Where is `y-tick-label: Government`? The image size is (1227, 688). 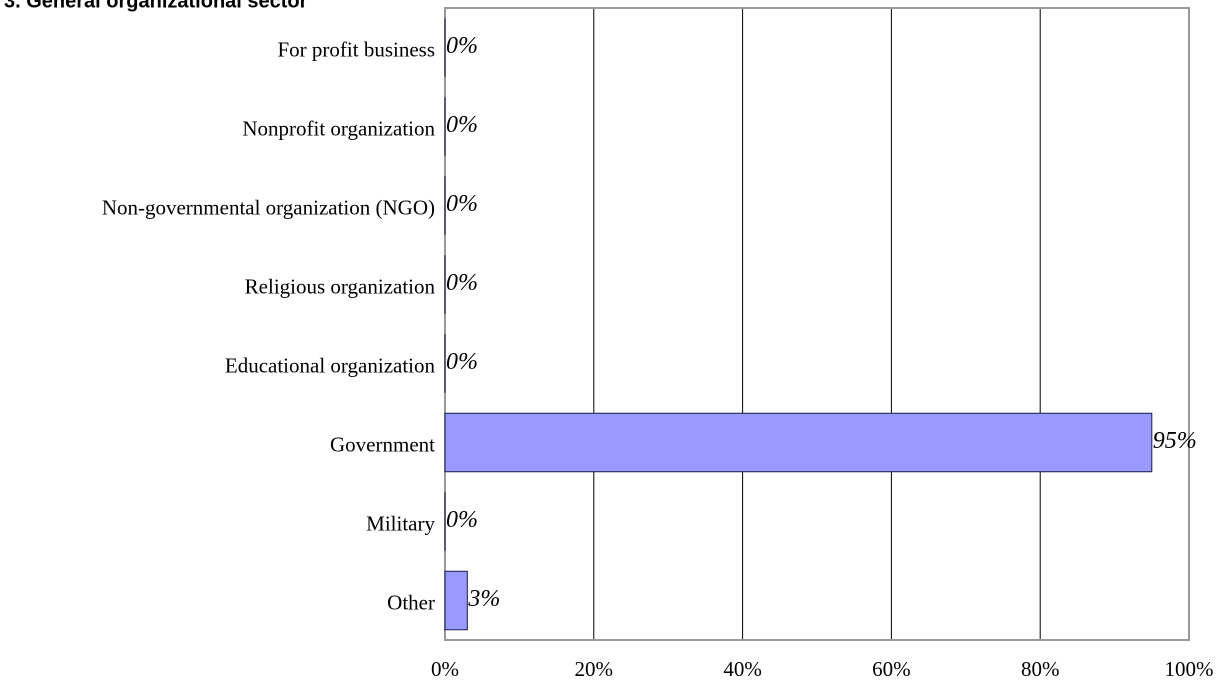
y-tick-label: Government is located at coordinates (382, 444).